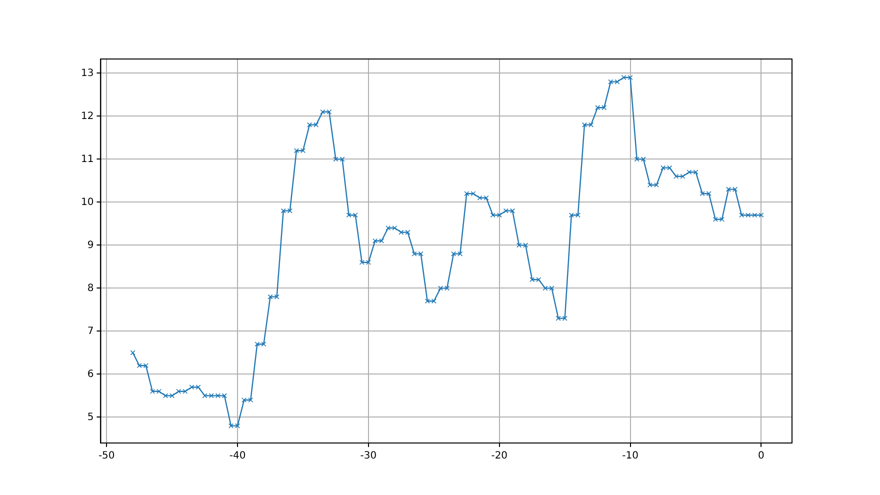  Describe the element at coordinates (90, 245) in the screenshot. I see `y-tick-label: 9` at that location.